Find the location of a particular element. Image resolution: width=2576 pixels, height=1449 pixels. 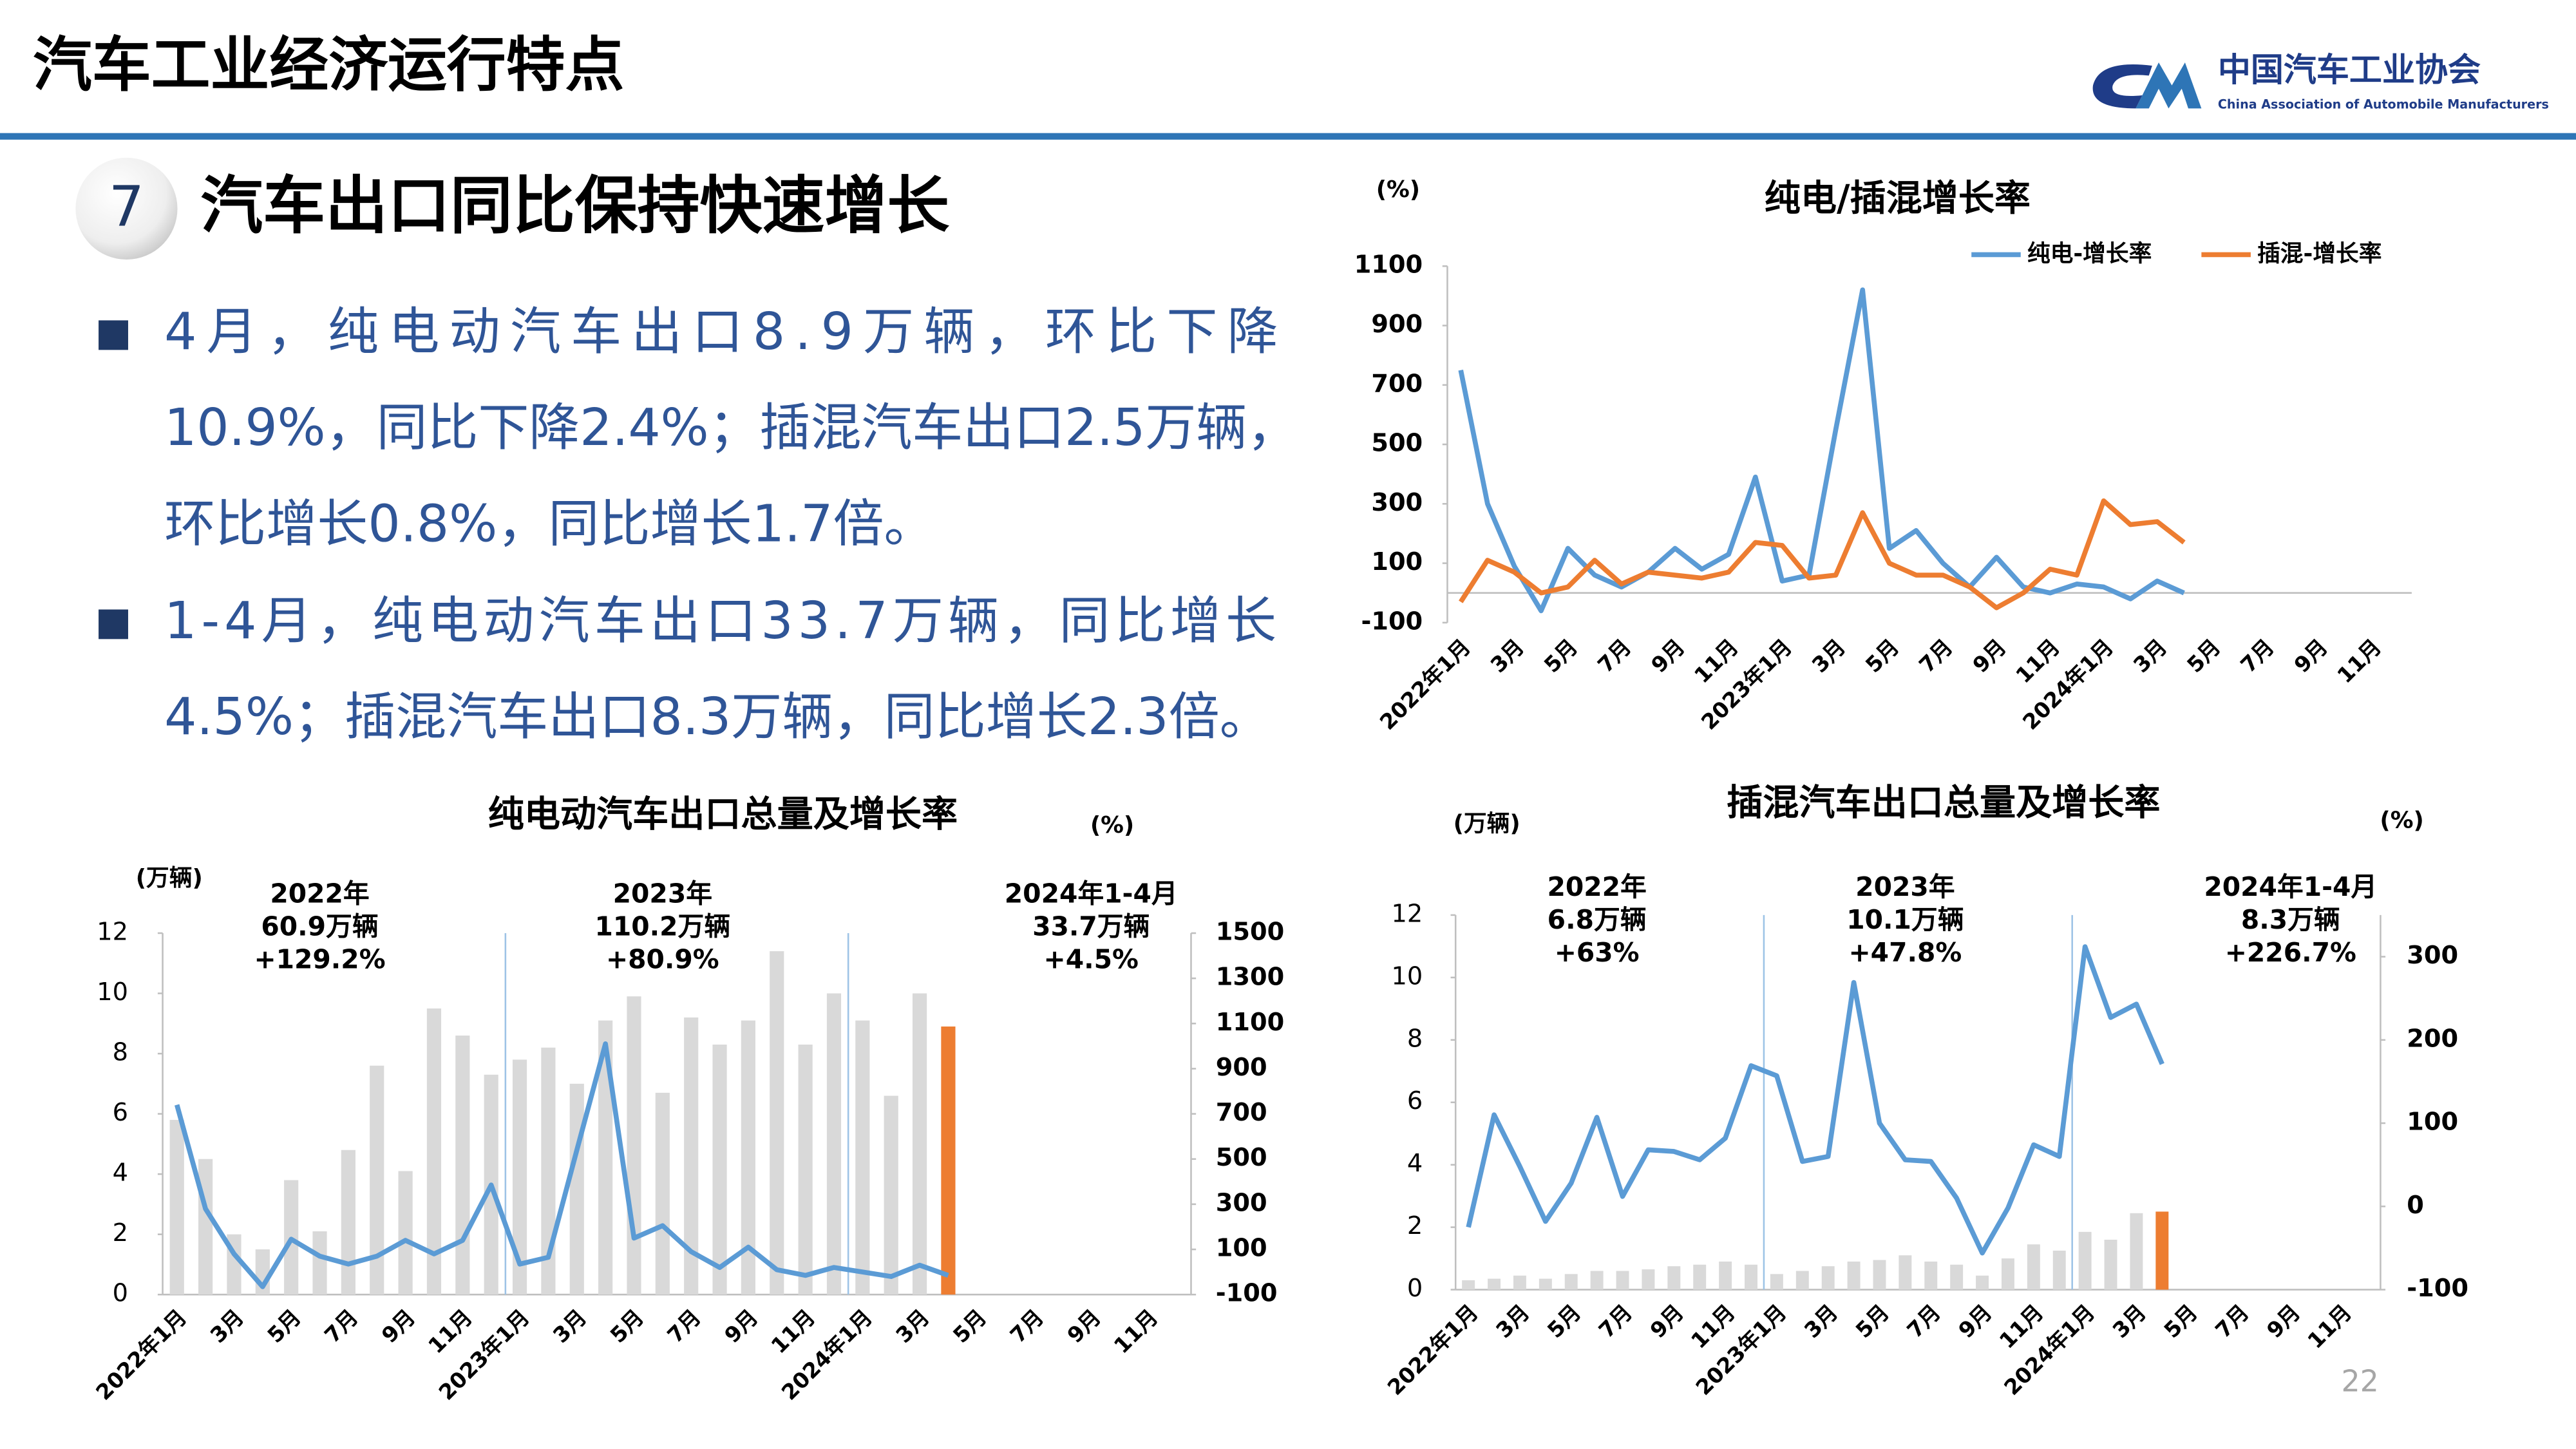

y2-tick-label: 700 is located at coordinates (1241, 1112).